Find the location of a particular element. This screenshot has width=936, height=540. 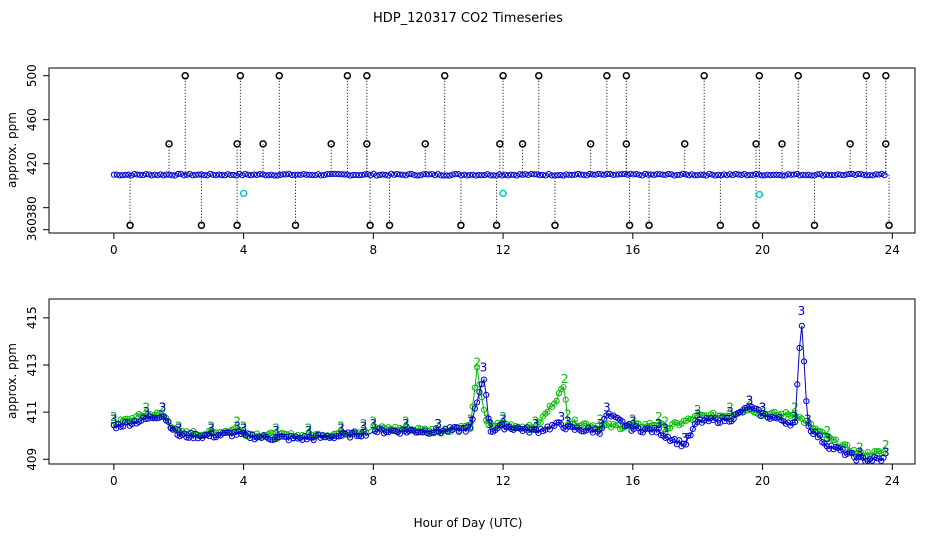

top-ytick-label: 380 is located at coordinates (32, 207).